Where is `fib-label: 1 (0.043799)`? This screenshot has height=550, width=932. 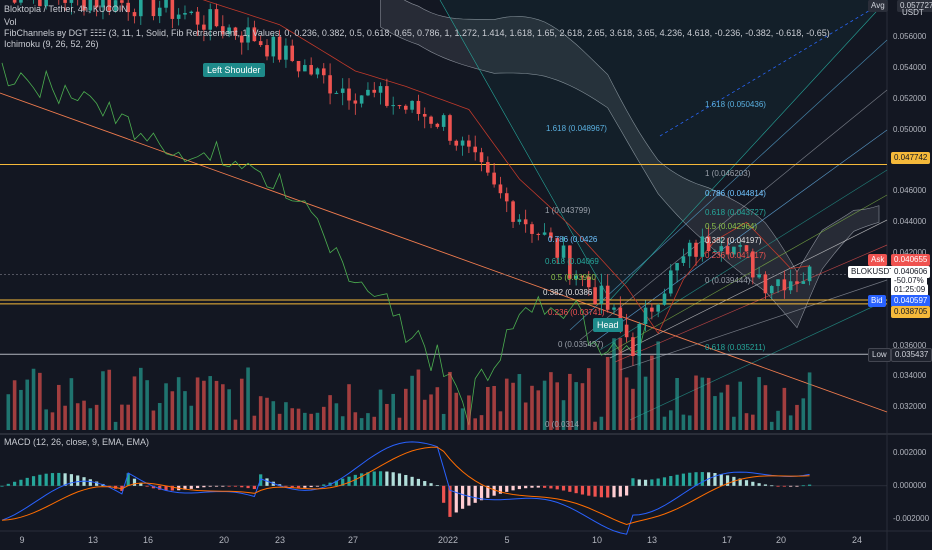
fib-label: 1 (0.043799) is located at coordinates (568, 210).